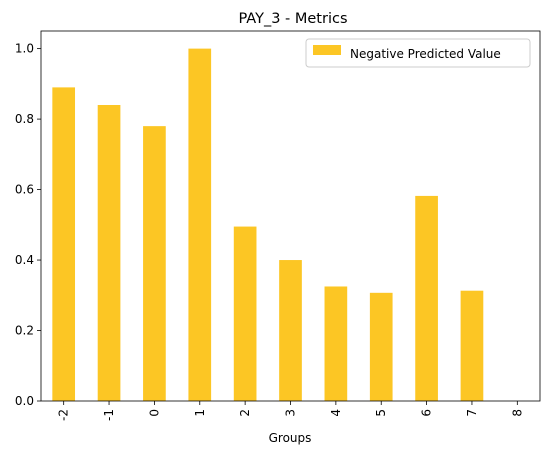  Describe the element at coordinates (517, 413) in the screenshot. I see `x-tick-label: 8` at that location.